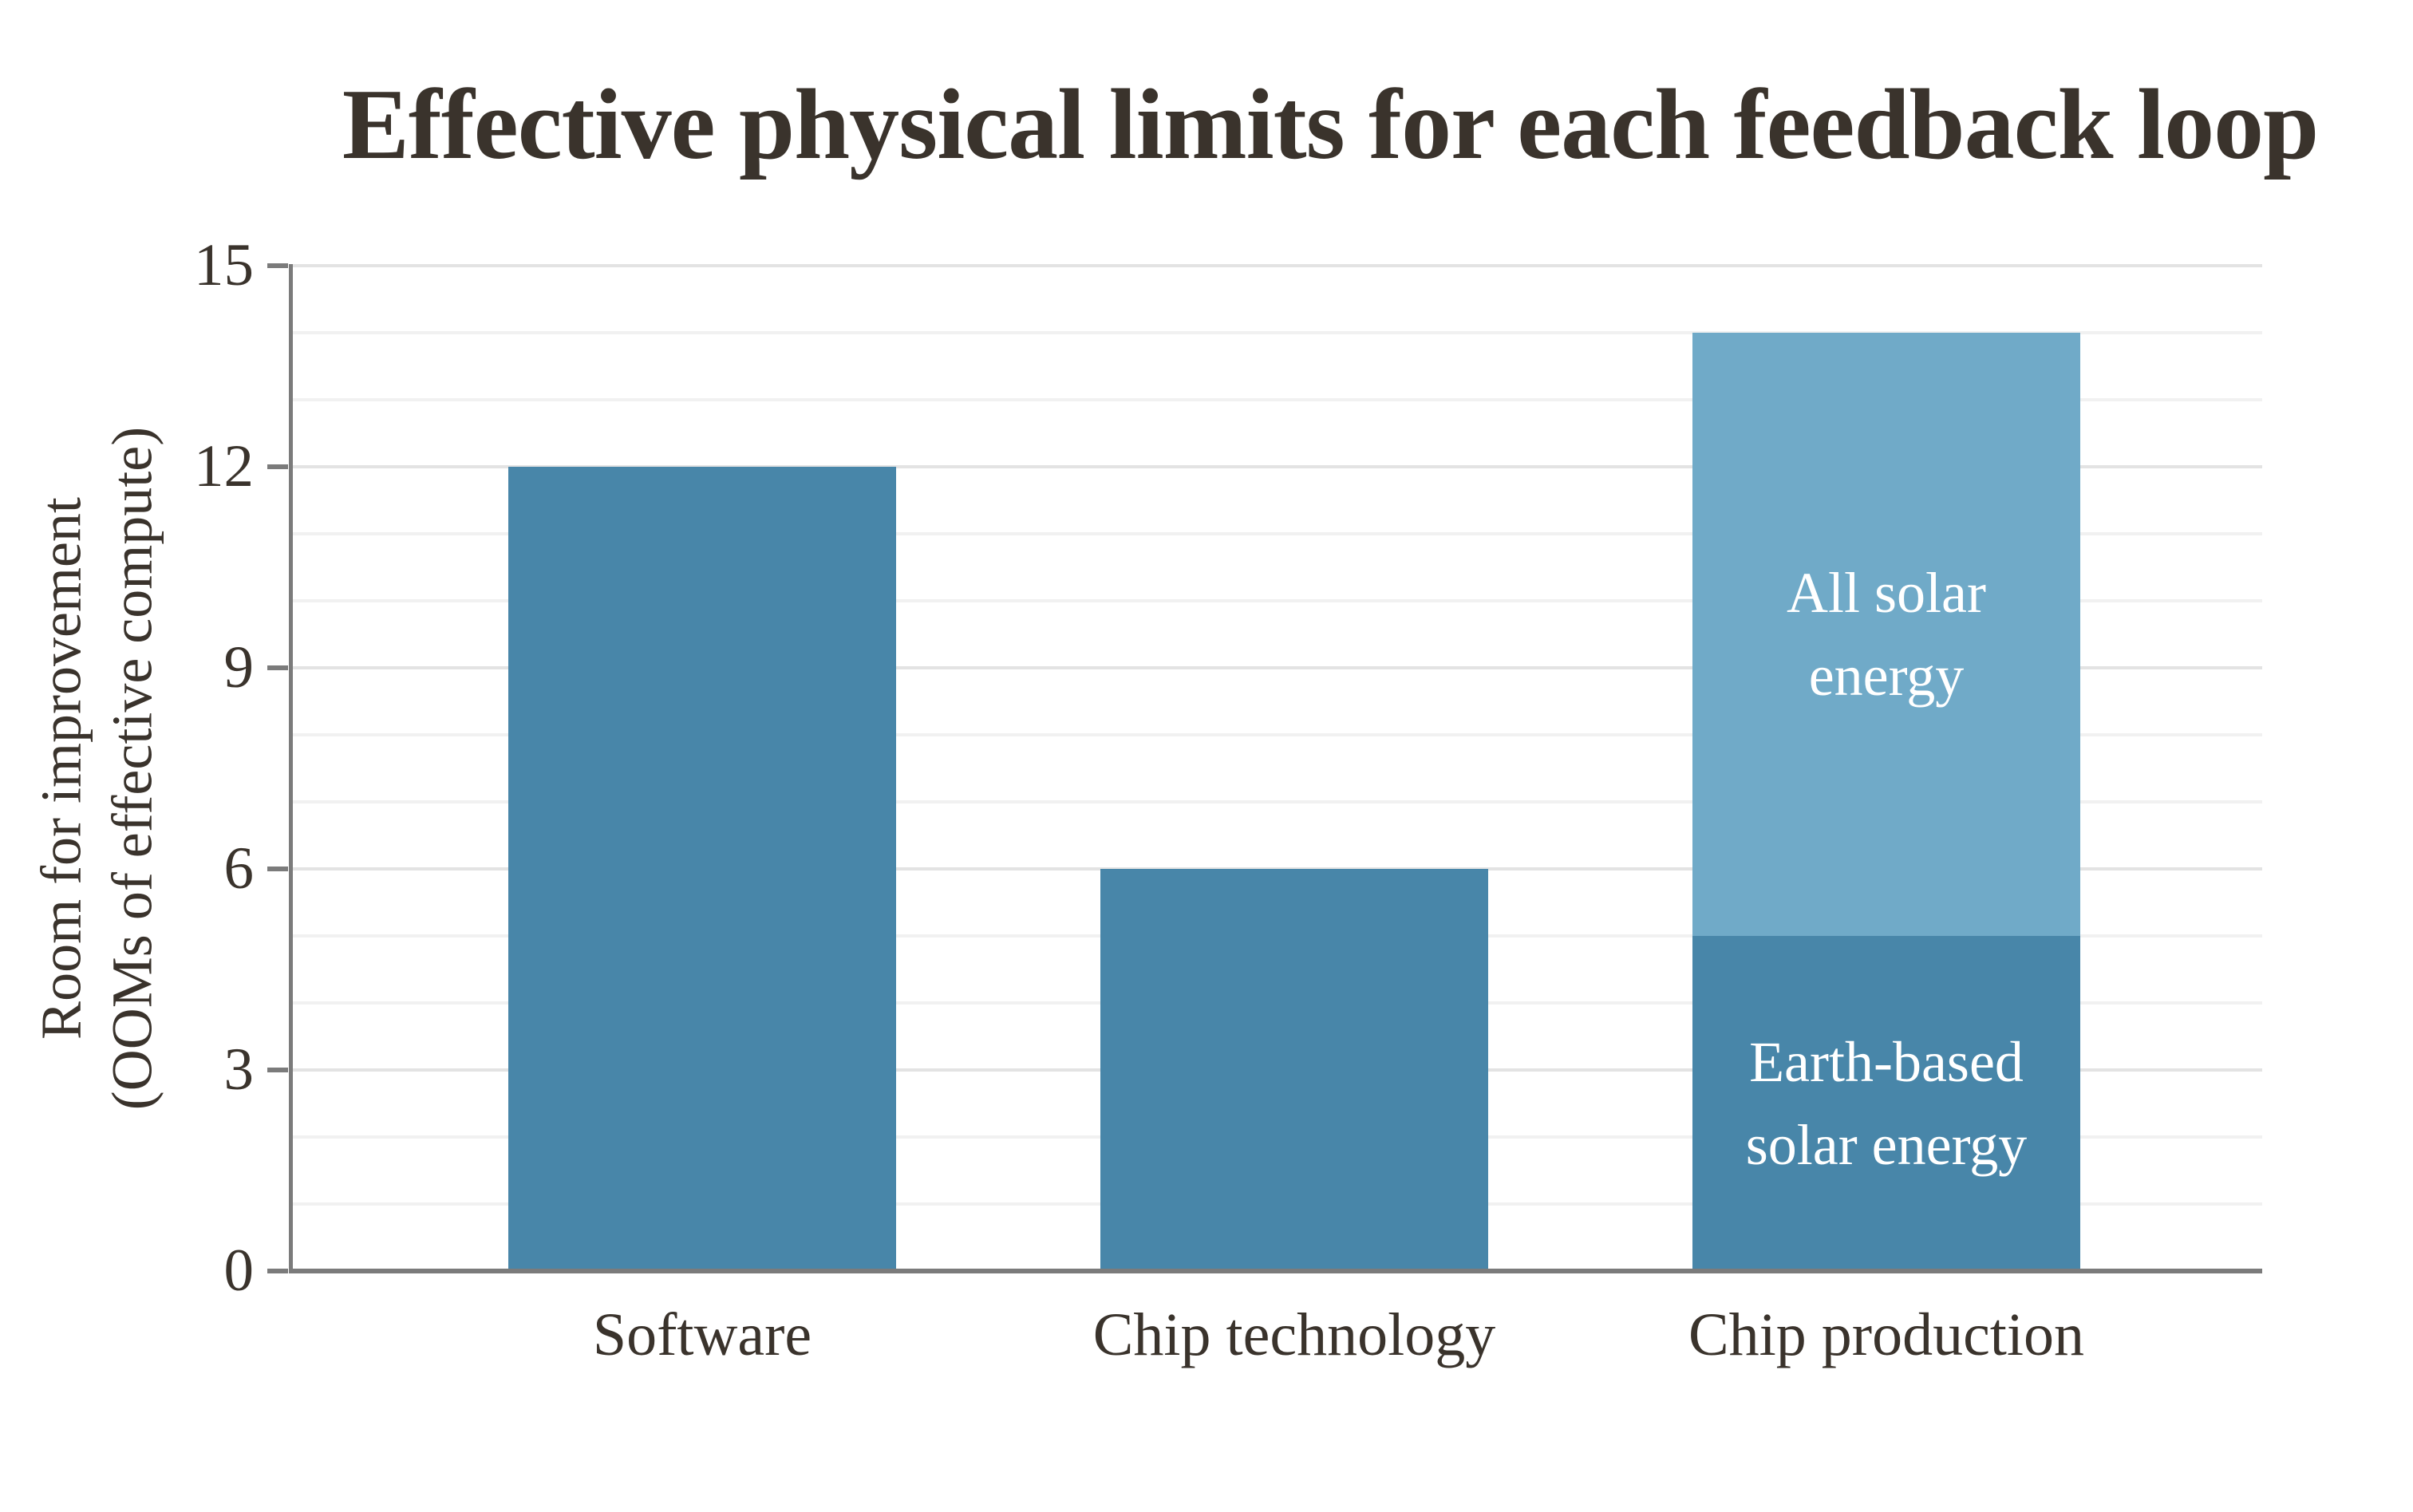 The height and width of the screenshot is (1512, 2413). I want to click on y-tick-label-6: 6, so click(239, 868).